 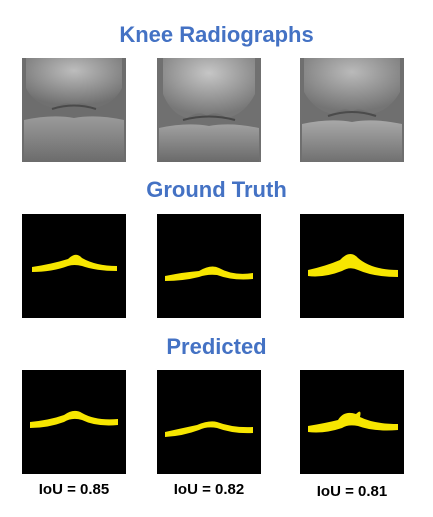 I want to click on iou-label-2: IoU = 0.82, so click(x=209, y=489).